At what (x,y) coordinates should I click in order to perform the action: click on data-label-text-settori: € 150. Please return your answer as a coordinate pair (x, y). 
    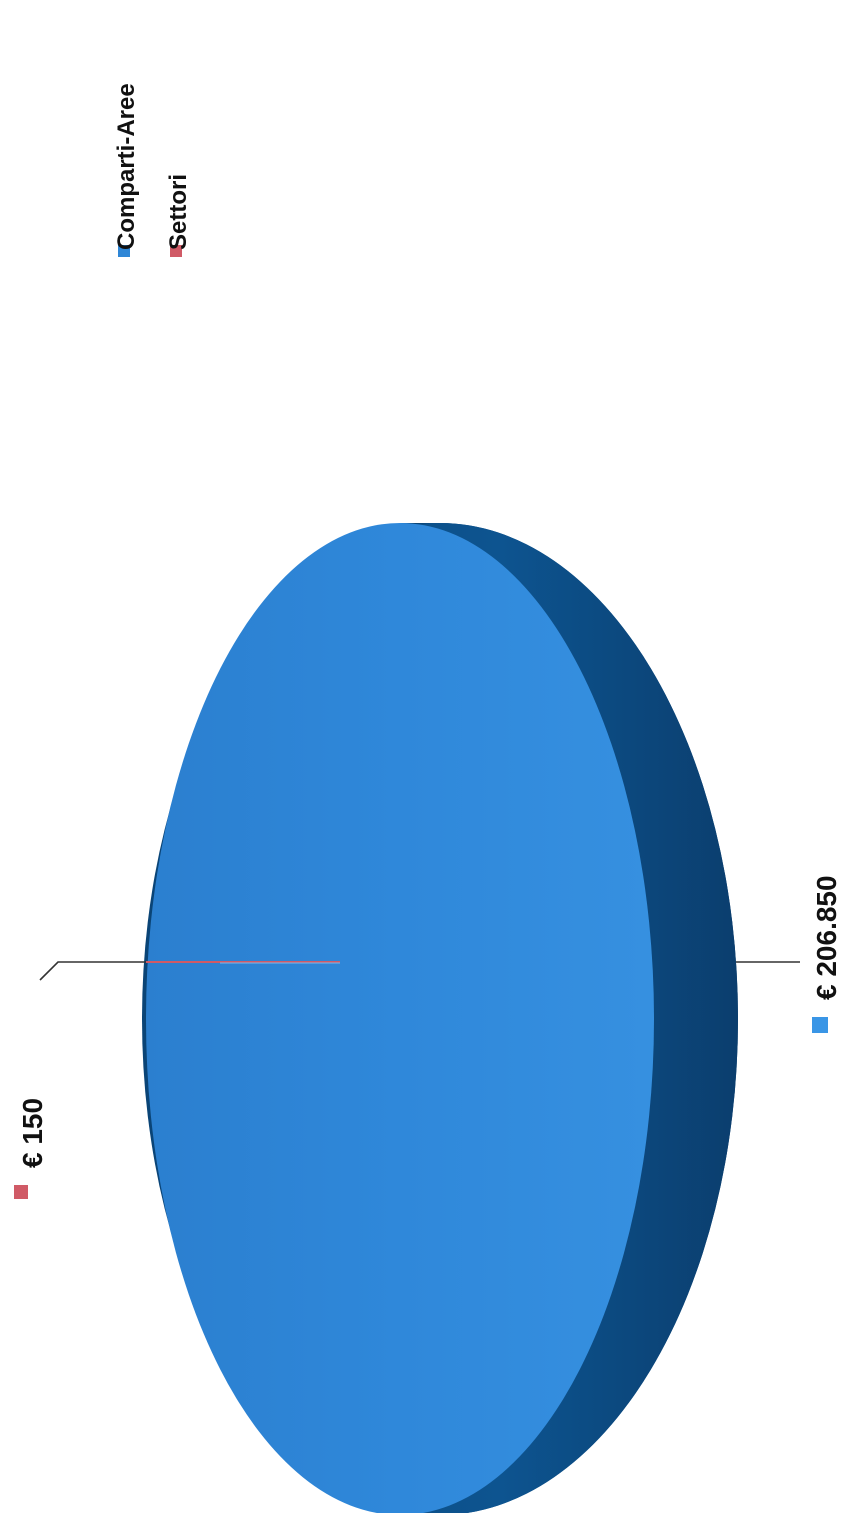
    Looking at the image, I should click on (32, 1133).